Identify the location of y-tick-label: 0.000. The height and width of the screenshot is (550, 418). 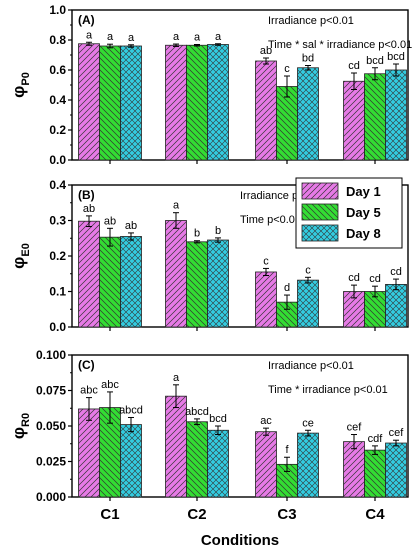
(51, 497).